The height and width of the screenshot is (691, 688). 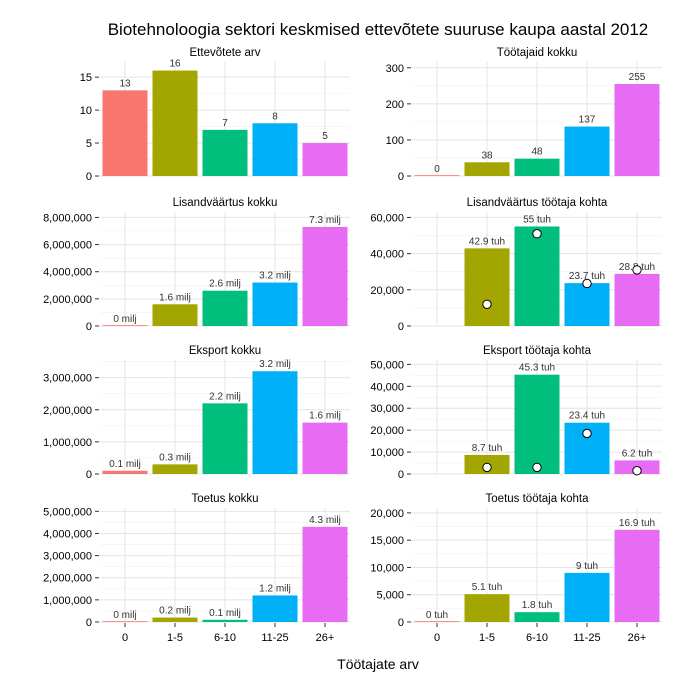 What do you see at coordinates (275, 116) in the screenshot?
I see `bar-value-label: 8` at bounding box center [275, 116].